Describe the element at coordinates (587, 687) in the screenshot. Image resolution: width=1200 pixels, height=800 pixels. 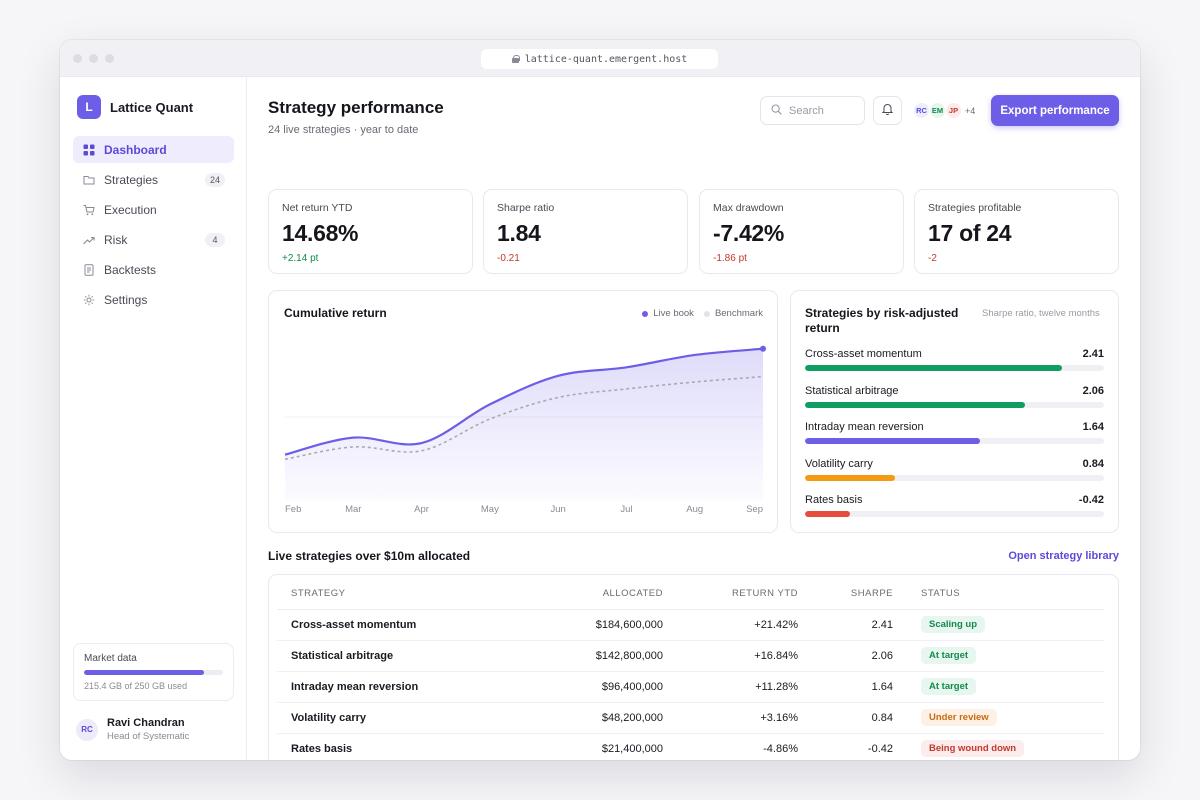
I see `allocated-cell: $96,400,000` at that location.